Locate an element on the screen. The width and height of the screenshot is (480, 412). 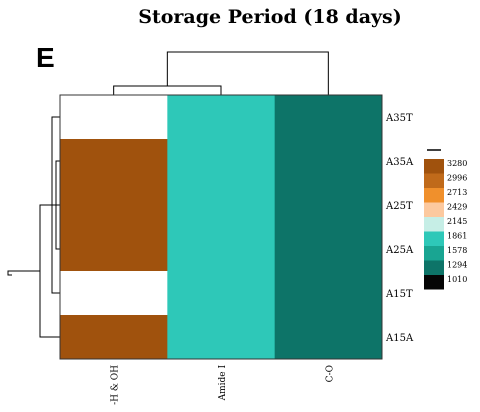
row-labels: A35T A35A A25T A25A A15T A15A is located at coordinates (399, 228).